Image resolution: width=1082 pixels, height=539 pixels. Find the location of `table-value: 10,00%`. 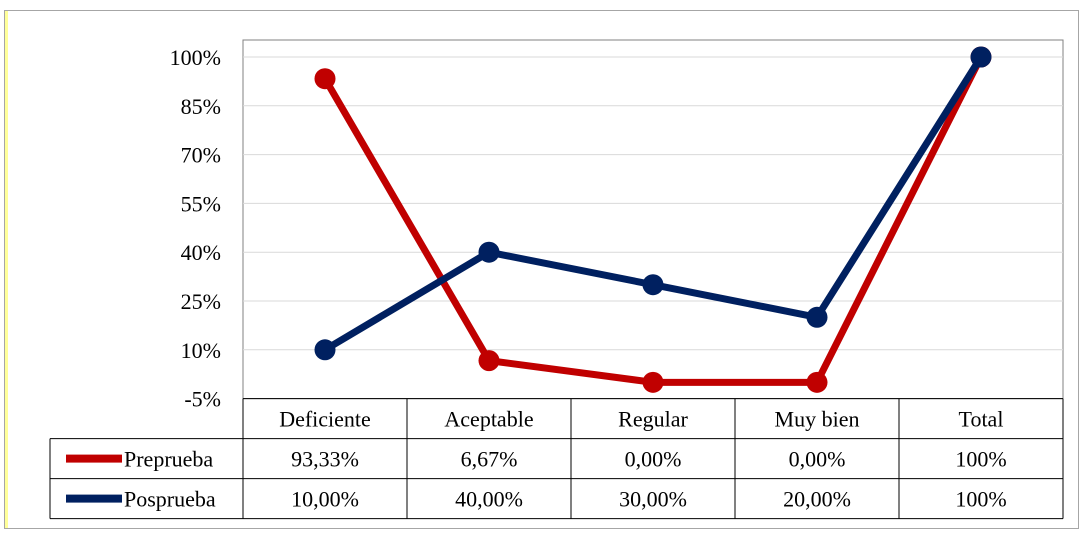

table-value: 10,00% is located at coordinates (325, 499).